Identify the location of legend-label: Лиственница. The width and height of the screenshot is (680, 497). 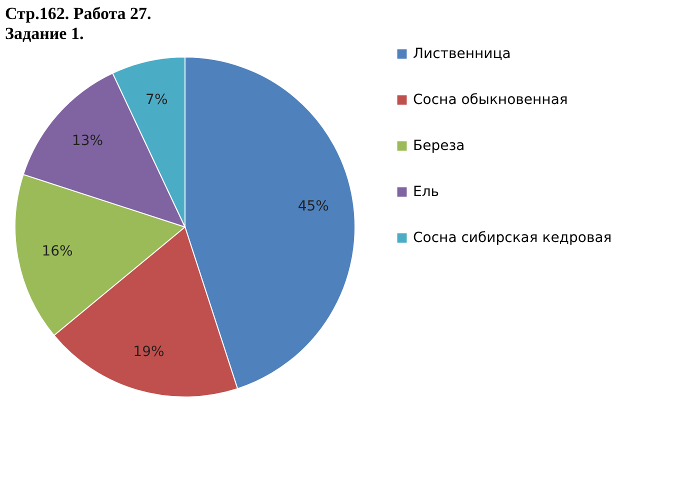
(462, 54).